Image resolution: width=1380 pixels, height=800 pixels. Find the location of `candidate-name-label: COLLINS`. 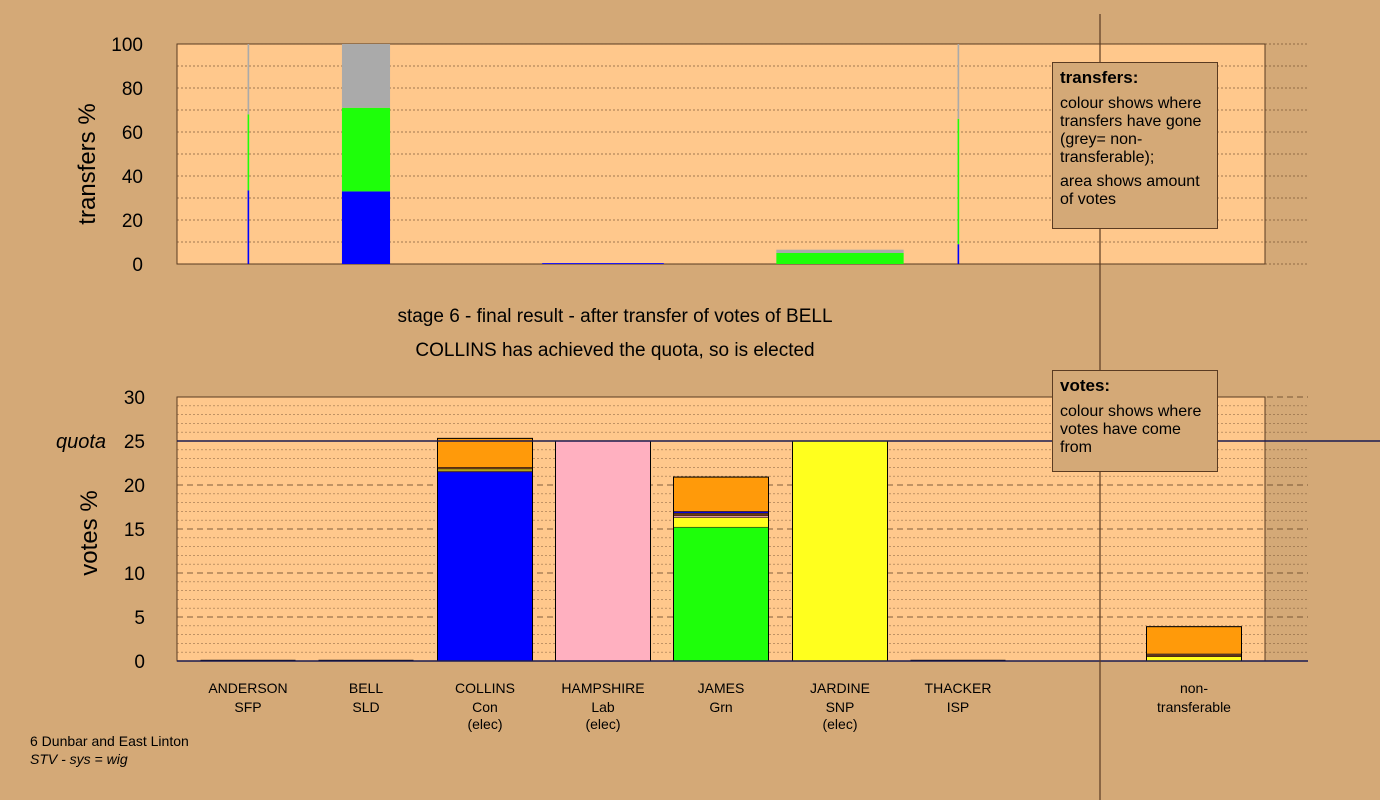

candidate-name-label: COLLINS is located at coordinates (485, 688).